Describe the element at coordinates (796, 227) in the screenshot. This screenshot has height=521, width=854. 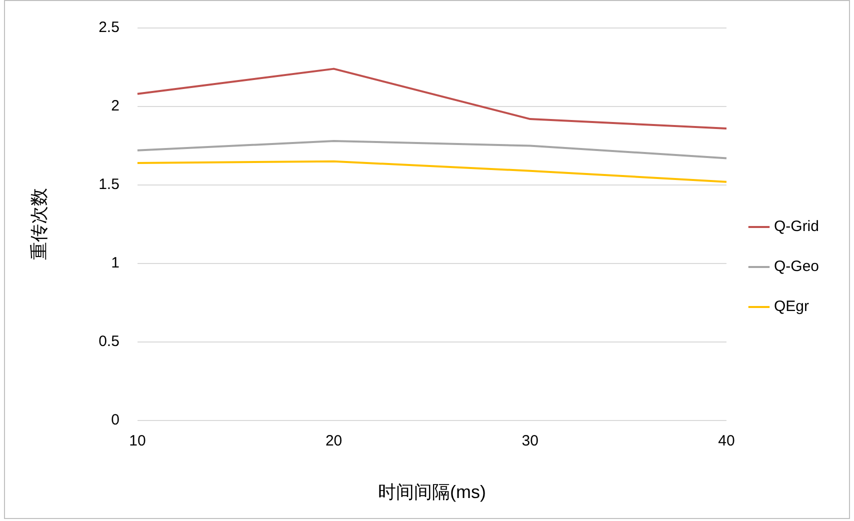
I see `legend-label: Q-Grid` at that location.